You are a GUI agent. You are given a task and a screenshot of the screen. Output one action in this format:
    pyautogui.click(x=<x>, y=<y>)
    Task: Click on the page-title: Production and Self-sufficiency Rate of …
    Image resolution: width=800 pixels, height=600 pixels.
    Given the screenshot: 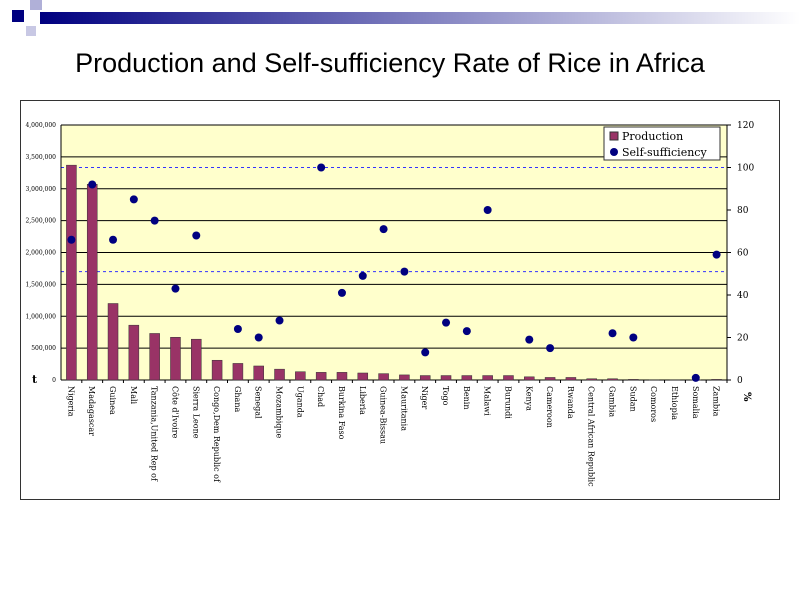 What is the action you would take?
    pyautogui.click(x=390, y=63)
    